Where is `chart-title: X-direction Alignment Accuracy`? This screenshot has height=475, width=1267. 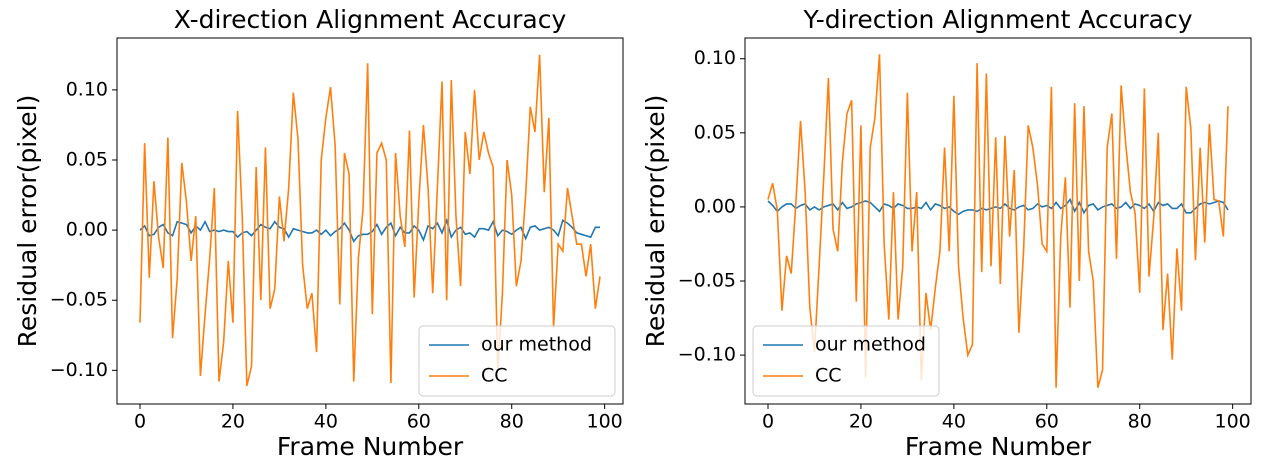
chart-title: X-direction Alignment Accuracy is located at coordinates (370, 19).